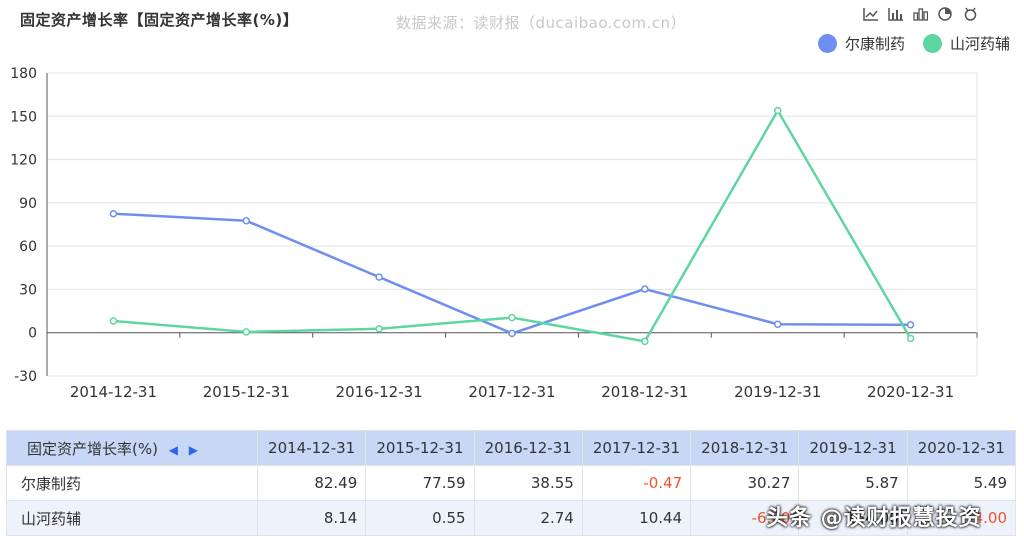 The image size is (1024, 541). I want to click on restore-icon, so click(970, 14).